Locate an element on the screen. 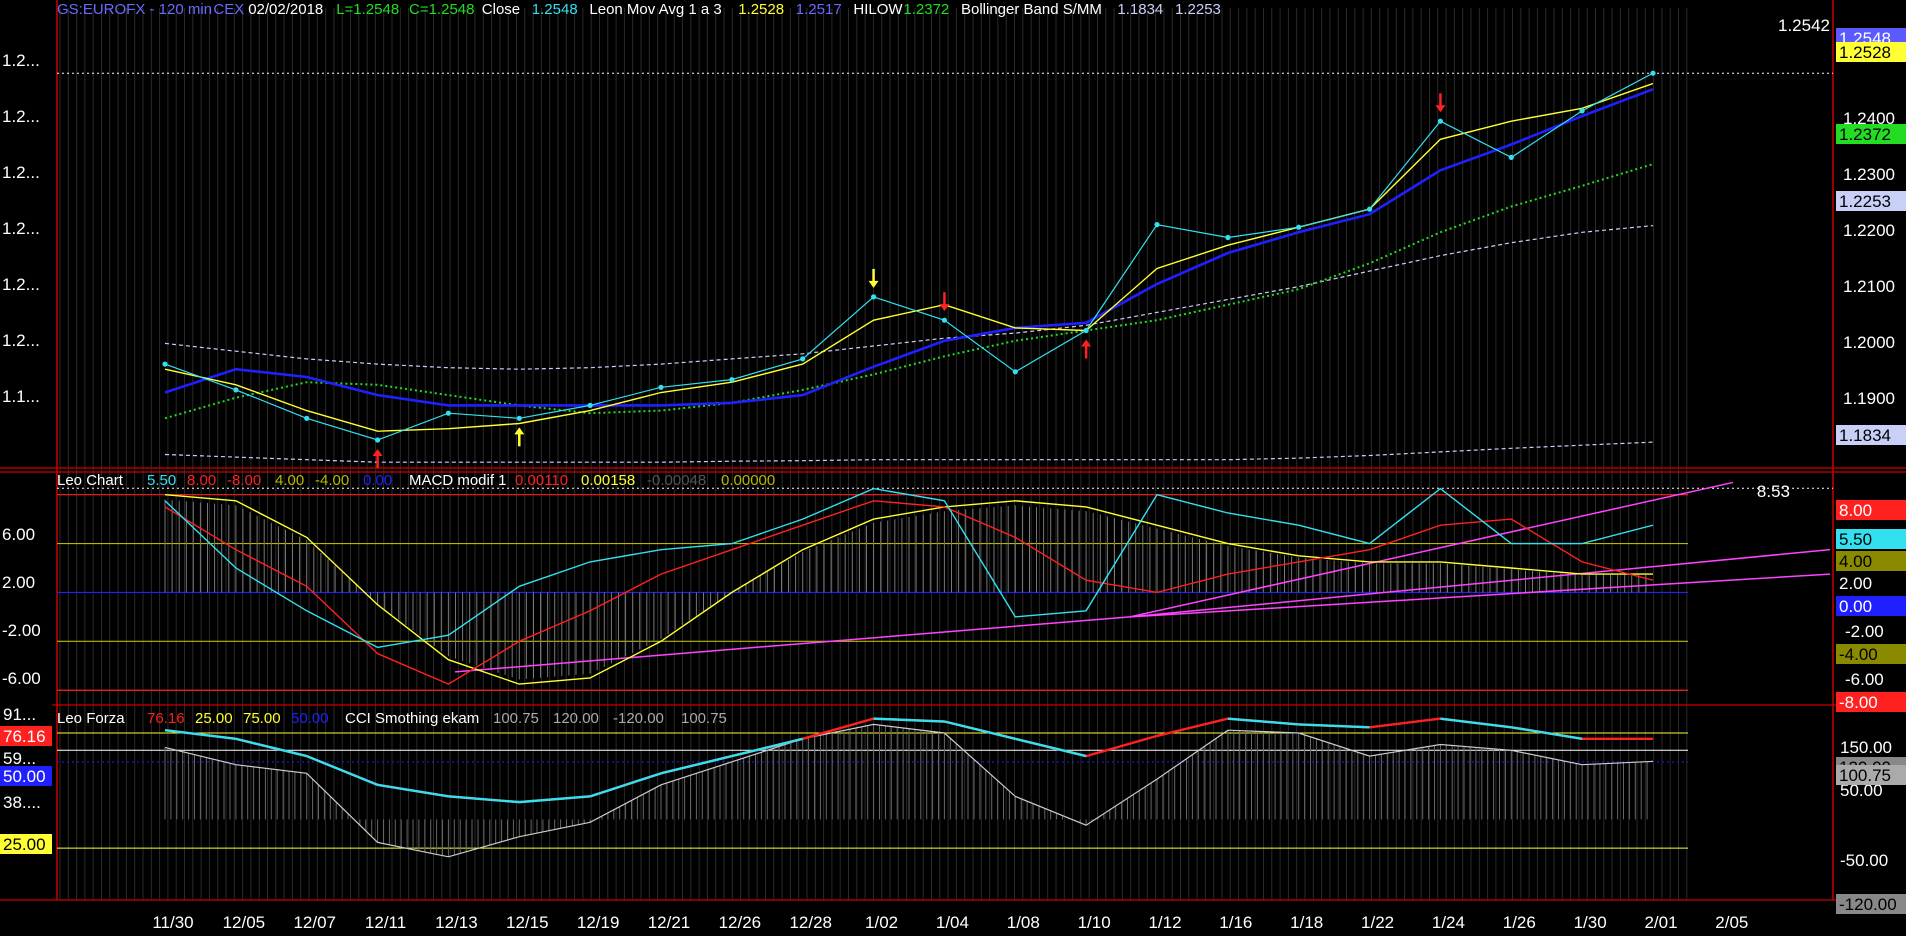 The height and width of the screenshot is (936, 1906). cci-legend-value: 50.00 is located at coordinates (310, 718).